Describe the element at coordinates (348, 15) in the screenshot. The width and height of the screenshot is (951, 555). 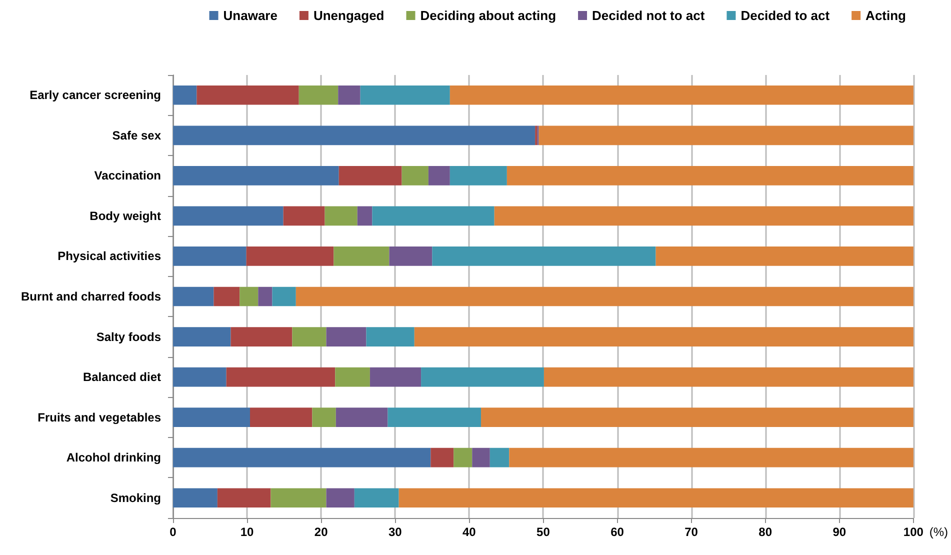
I see `legend-label: Unengaged` at that location.